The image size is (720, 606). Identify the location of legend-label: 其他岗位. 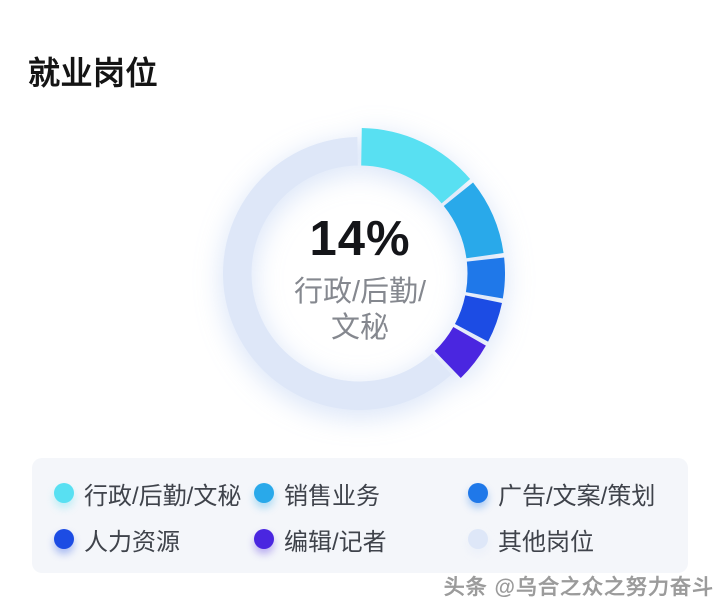
(546, 542).